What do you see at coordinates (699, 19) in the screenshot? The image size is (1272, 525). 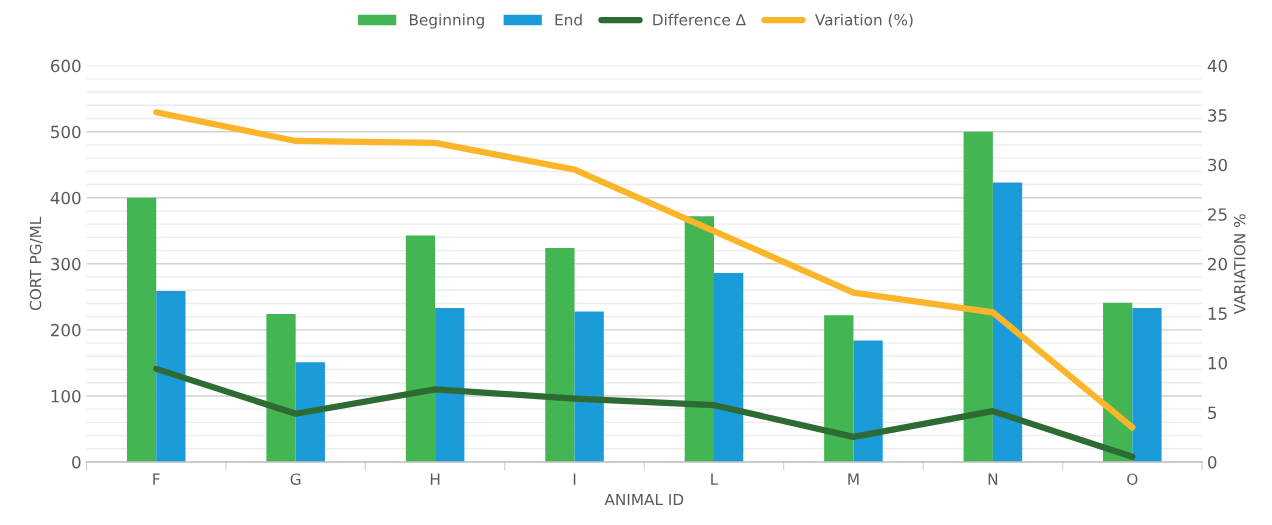 I see `legend-label: Difference Δ` at bounding box center [699, 19].